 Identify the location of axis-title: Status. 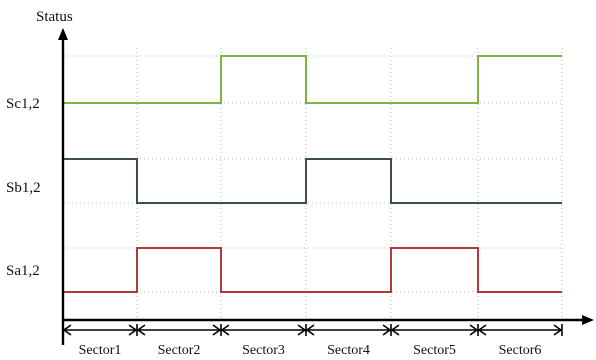
(54, 17).